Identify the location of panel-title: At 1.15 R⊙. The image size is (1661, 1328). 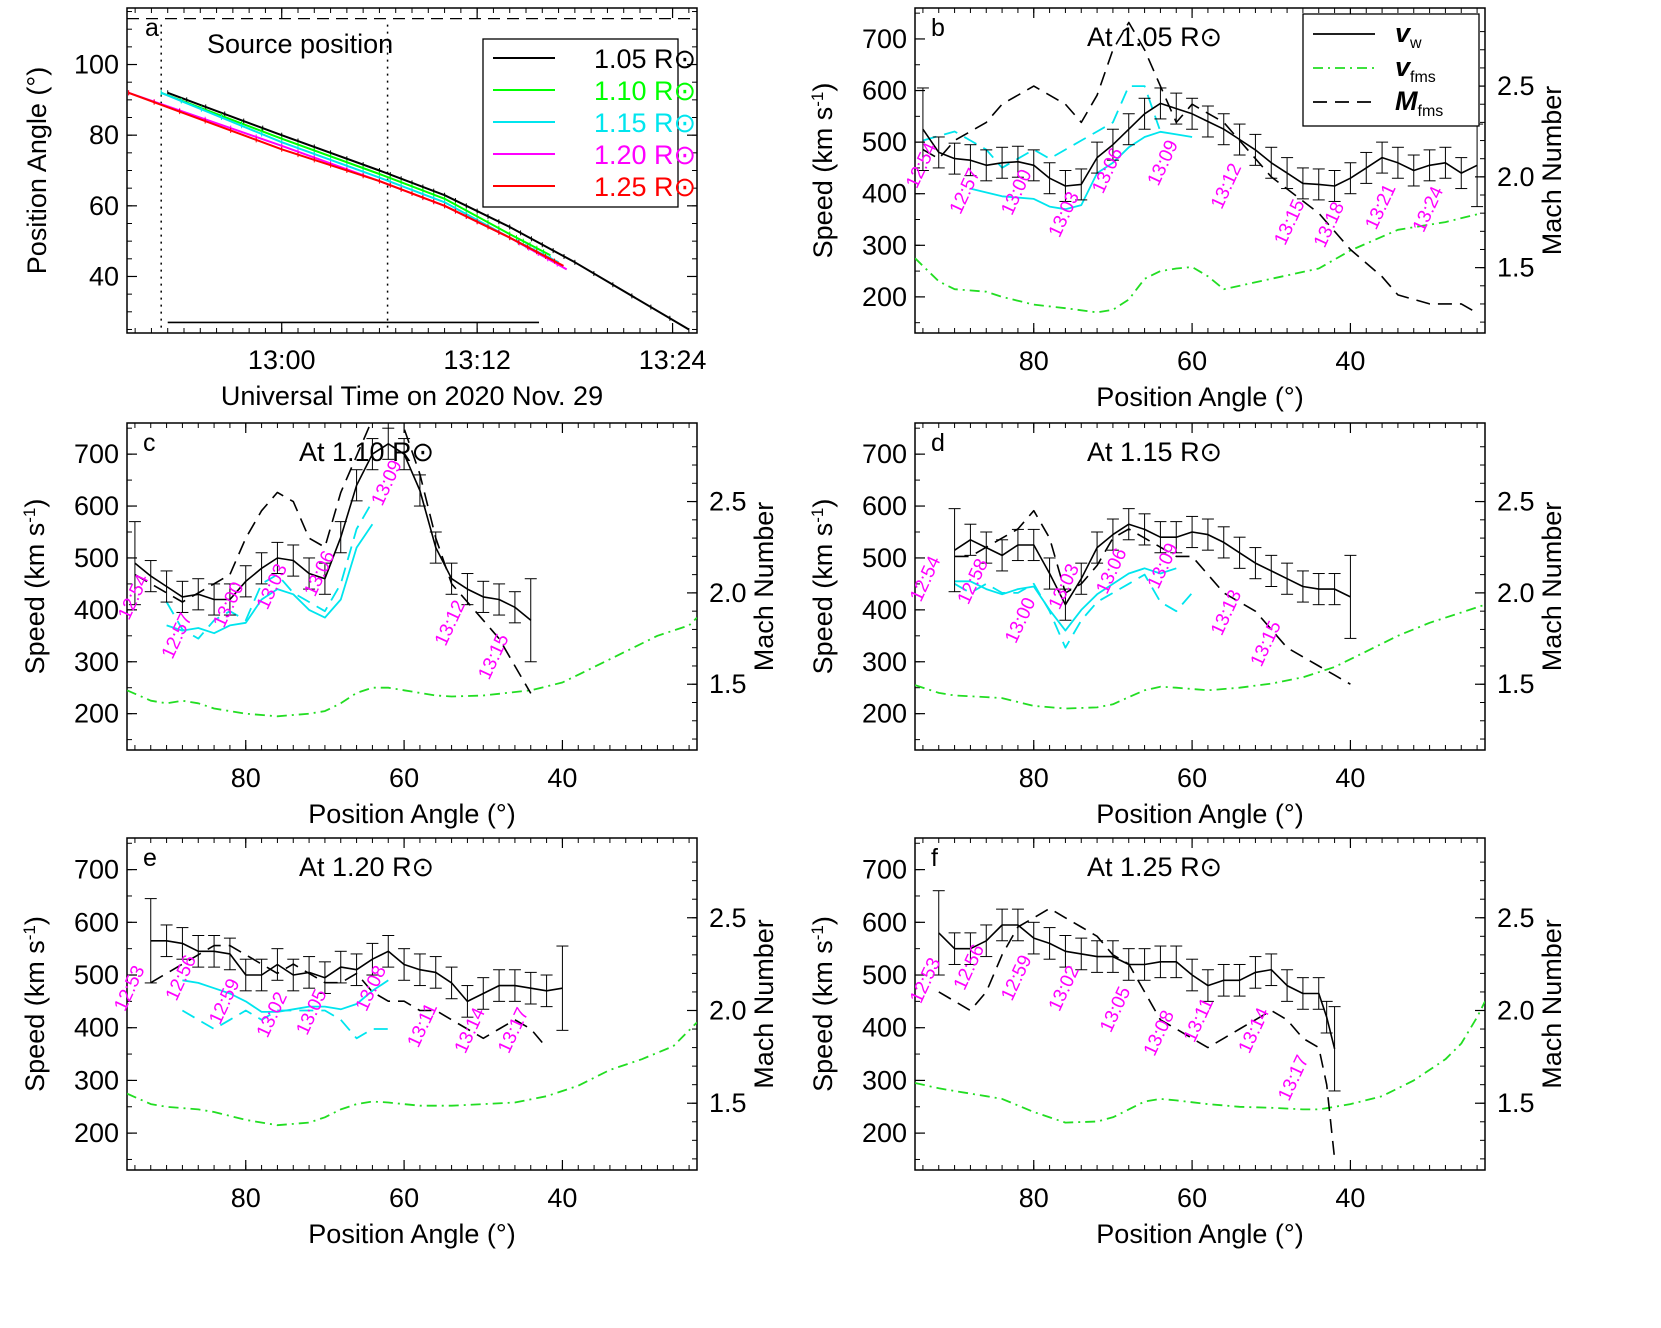
(1154, 452).